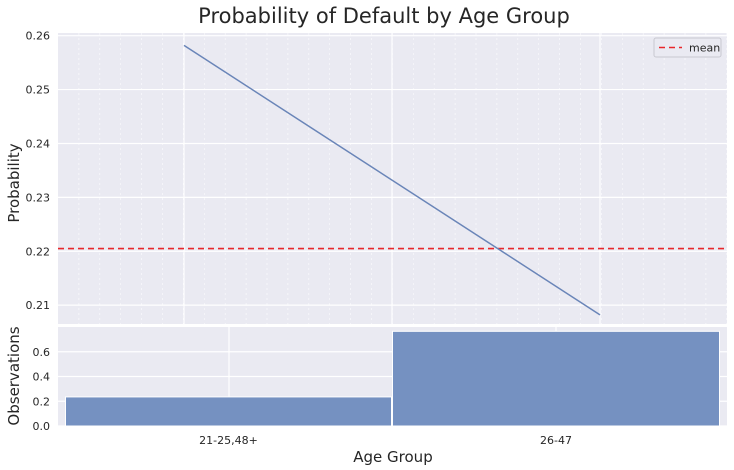 The image size is (734, 470). I want to click on legend-box, so click(687, 47).